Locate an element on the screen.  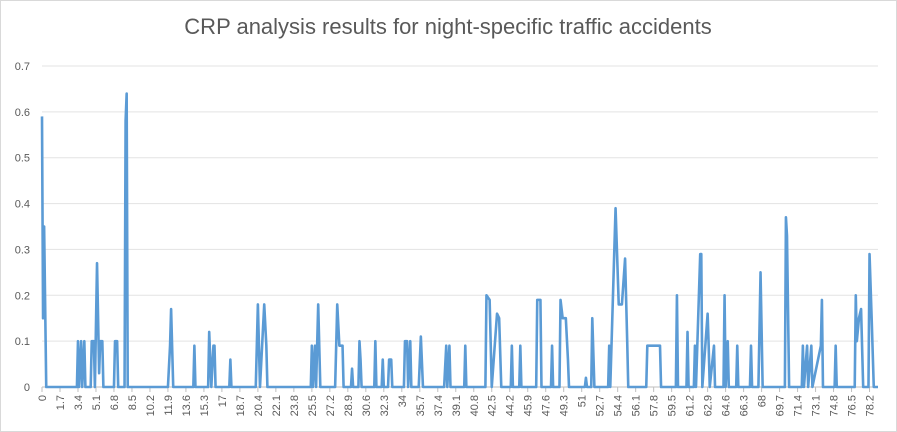
x-tick-label: 54.4 is located at coordinates (619, 405).